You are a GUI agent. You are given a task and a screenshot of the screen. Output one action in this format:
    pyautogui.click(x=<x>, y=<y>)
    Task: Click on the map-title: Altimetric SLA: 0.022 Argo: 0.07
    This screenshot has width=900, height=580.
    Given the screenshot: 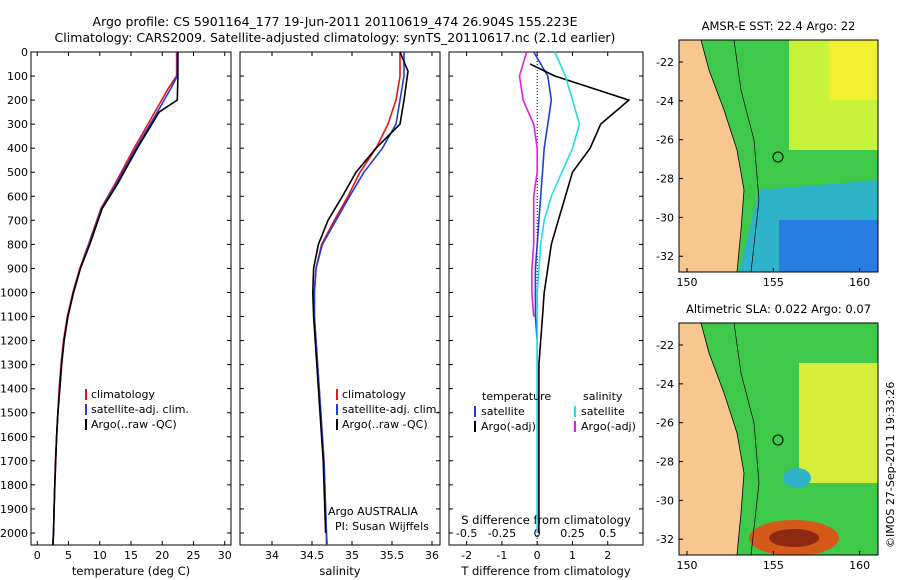 What is the action you would take?
    pyautogui.click(x=778, y=309)
    